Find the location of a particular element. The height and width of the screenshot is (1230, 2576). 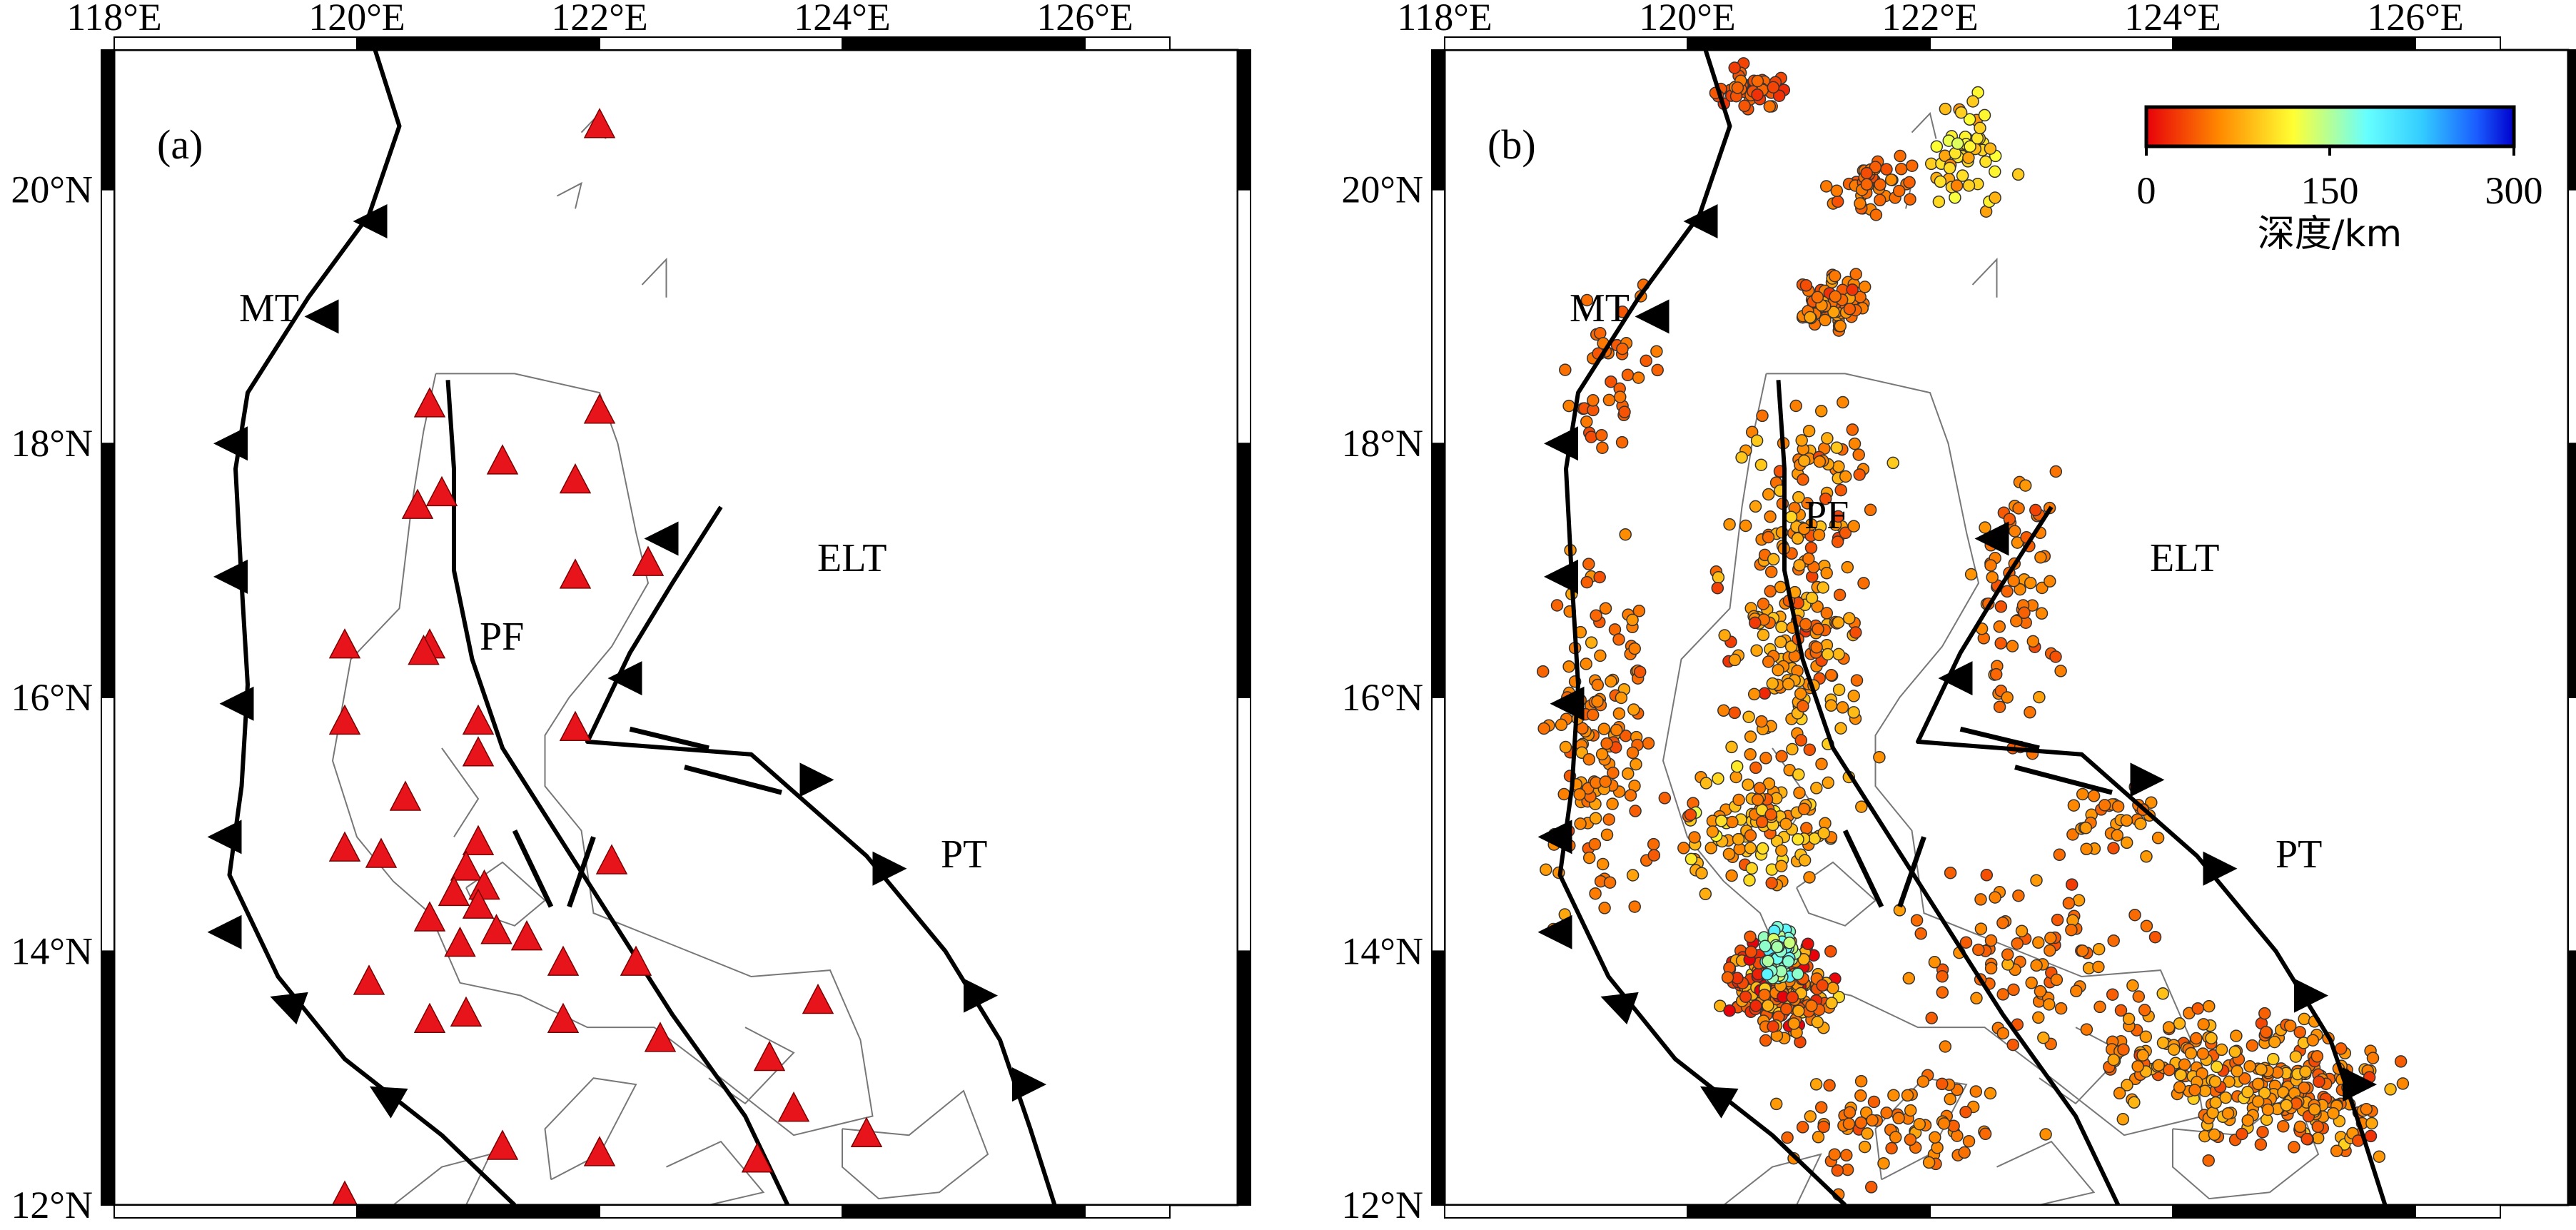

latitude-tick-label: 14°N is located at coordinates (1382, 951).